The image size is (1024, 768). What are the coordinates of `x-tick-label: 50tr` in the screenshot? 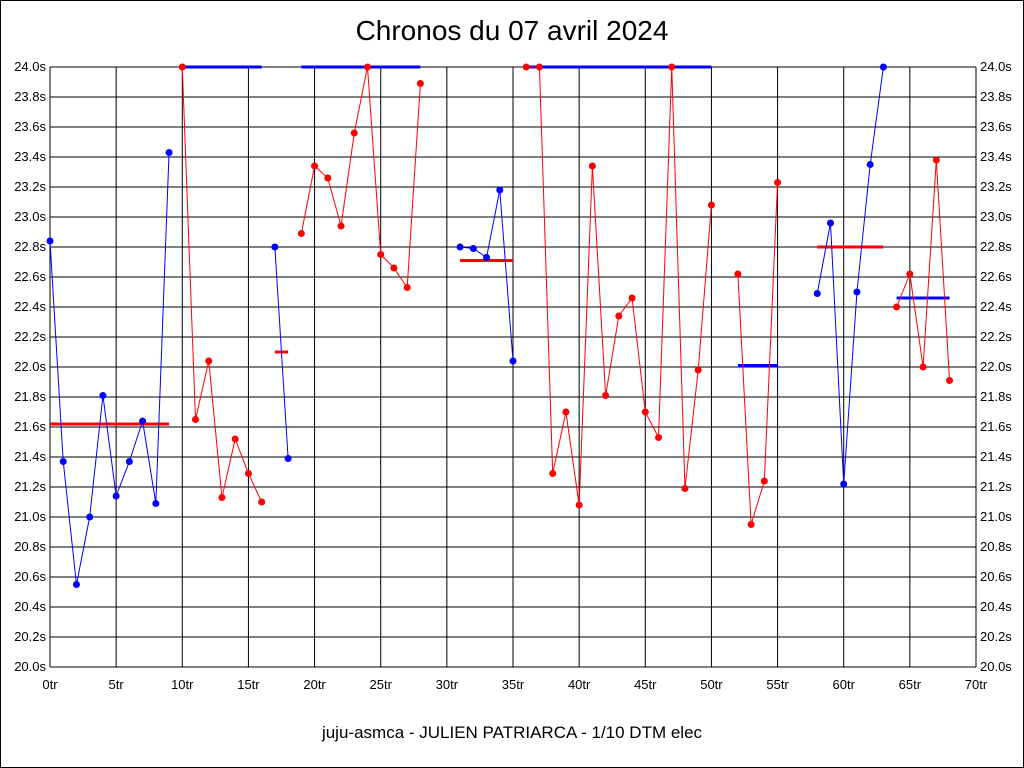 It's located at (711, 684).